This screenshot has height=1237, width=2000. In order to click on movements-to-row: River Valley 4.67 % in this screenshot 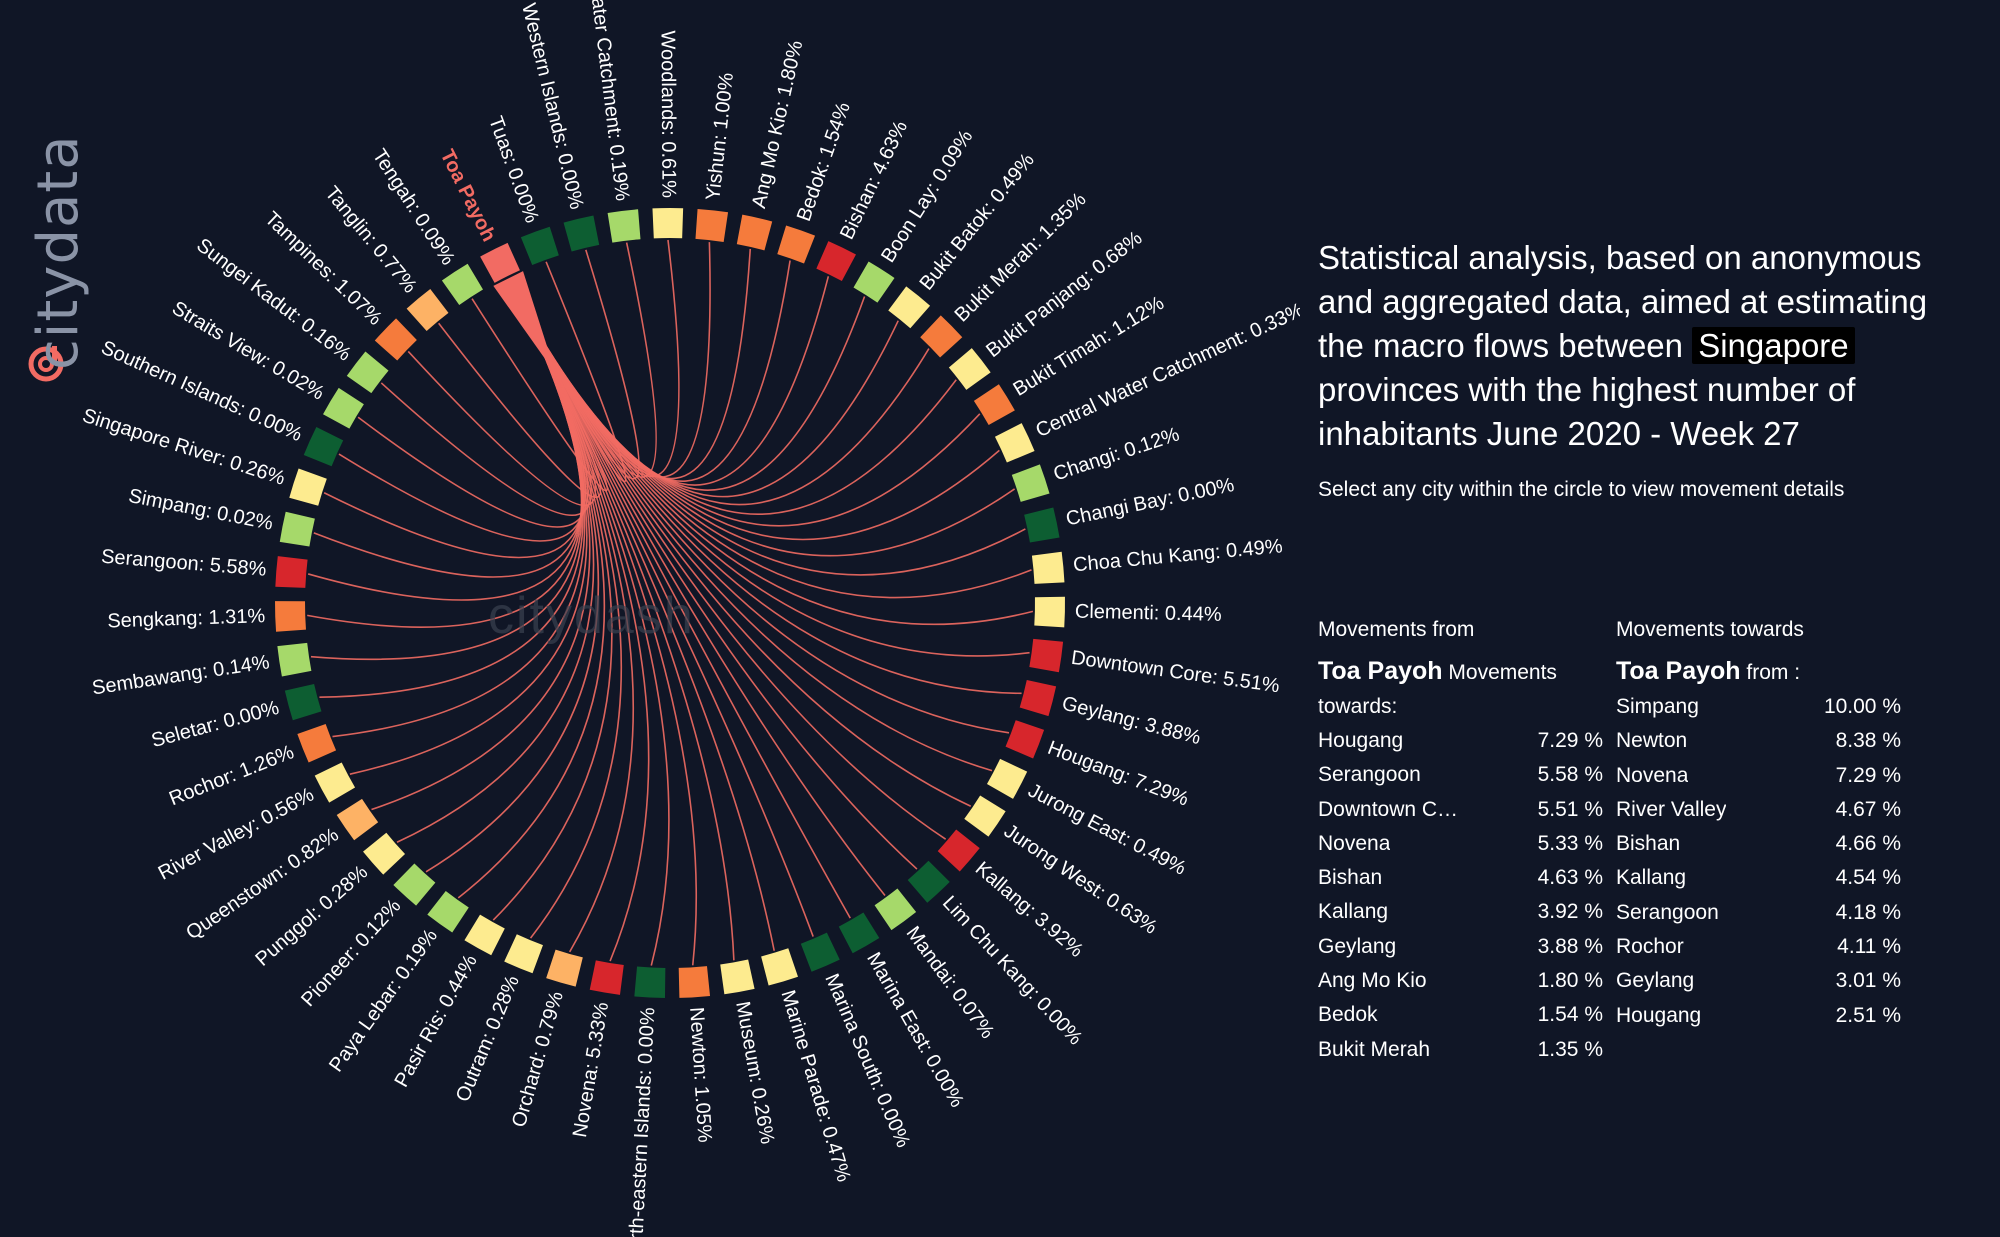, I will do `click(1758, 810)`.